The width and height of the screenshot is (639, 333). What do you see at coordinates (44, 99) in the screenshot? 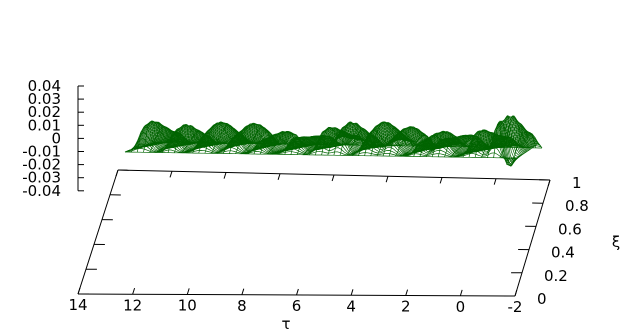
I see `z-tick-label: 0.03` at bounding box center [44, 99].